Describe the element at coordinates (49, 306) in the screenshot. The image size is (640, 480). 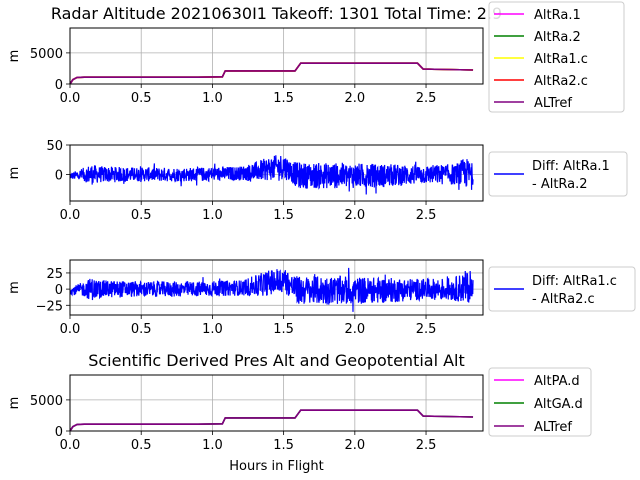
I see `y-tick-label: −25` at that location.